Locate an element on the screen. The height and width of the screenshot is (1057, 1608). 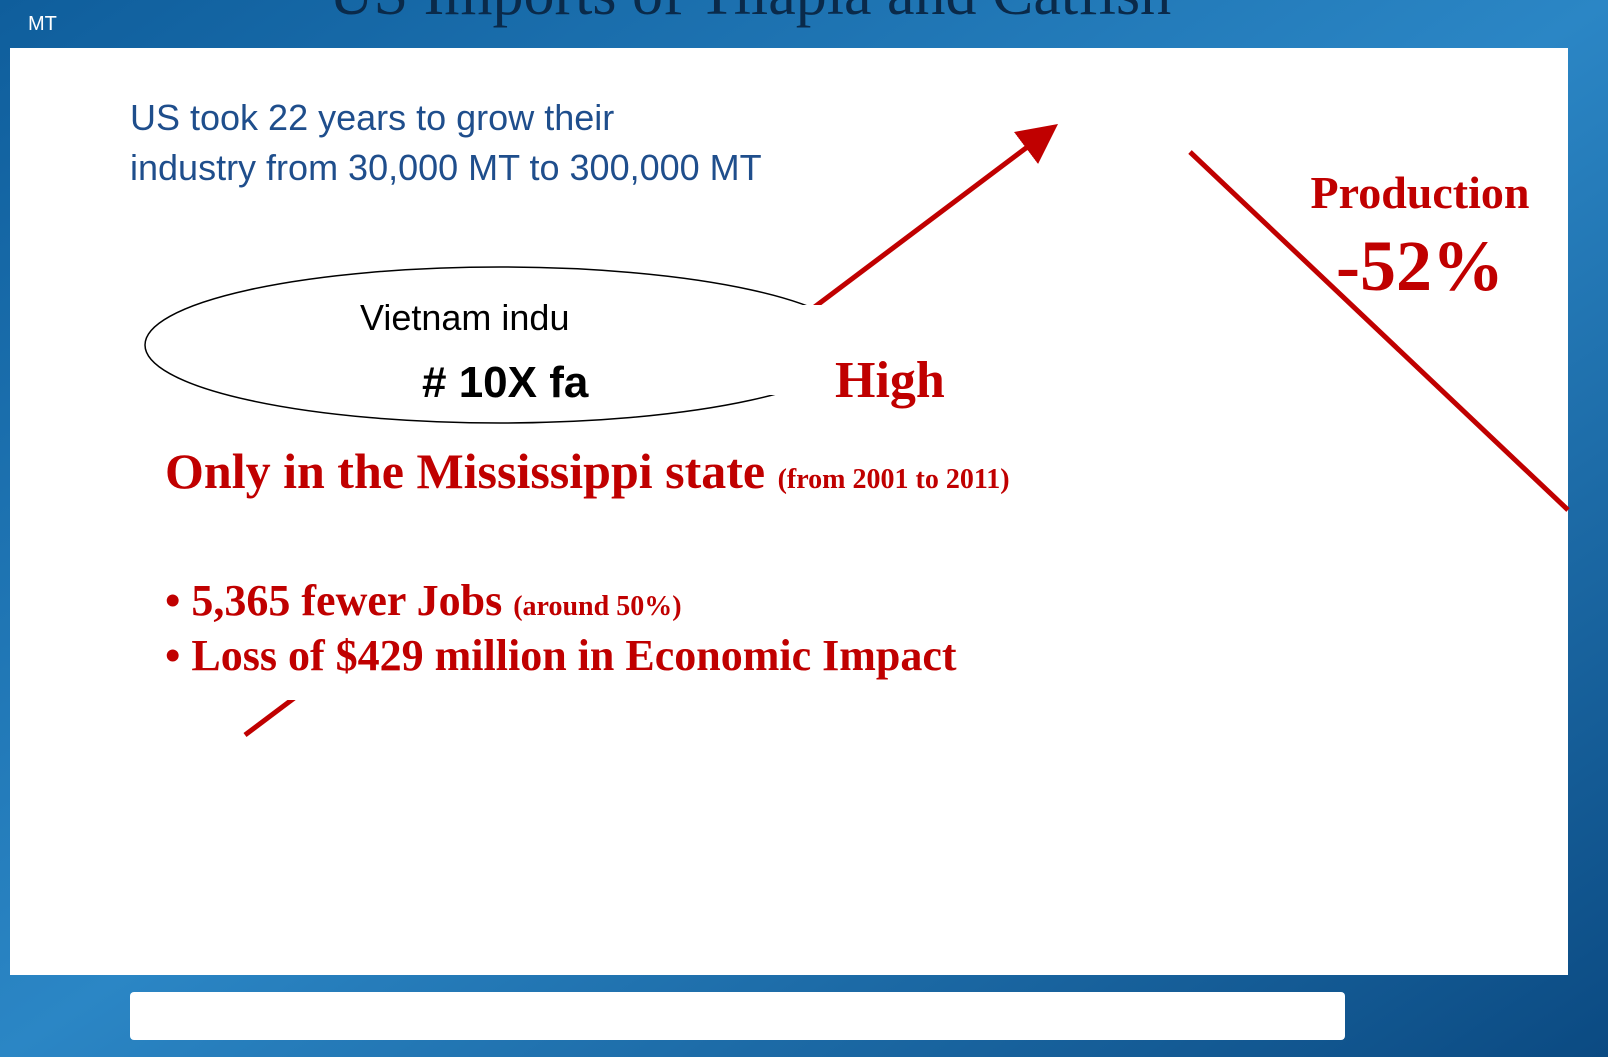
bullet: • 5,365 fewer Jobs (around 50%) is located at coordinates (423, 600).